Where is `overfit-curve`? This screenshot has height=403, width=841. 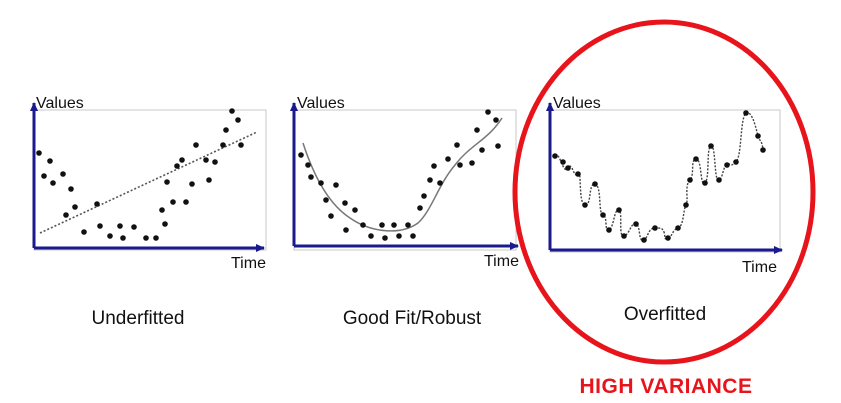 overfit-curve is located at coordinates (659, 176).